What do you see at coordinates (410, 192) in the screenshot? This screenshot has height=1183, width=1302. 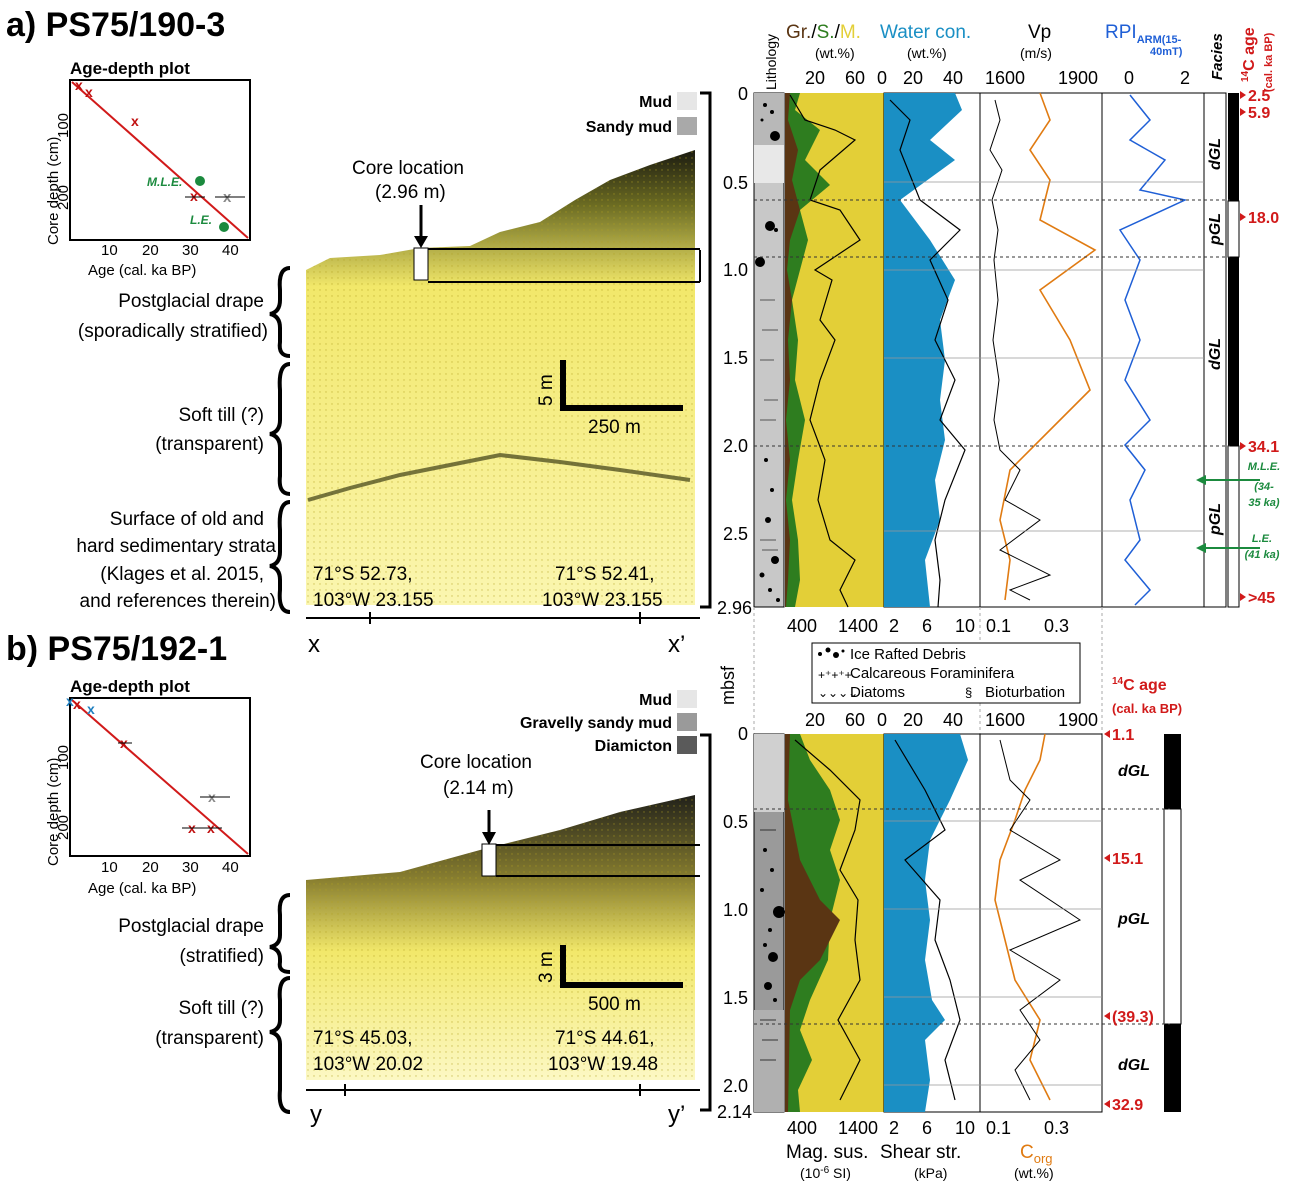 I see `core-depth-a: (2.96 m)` at bounding box center [410, 192].